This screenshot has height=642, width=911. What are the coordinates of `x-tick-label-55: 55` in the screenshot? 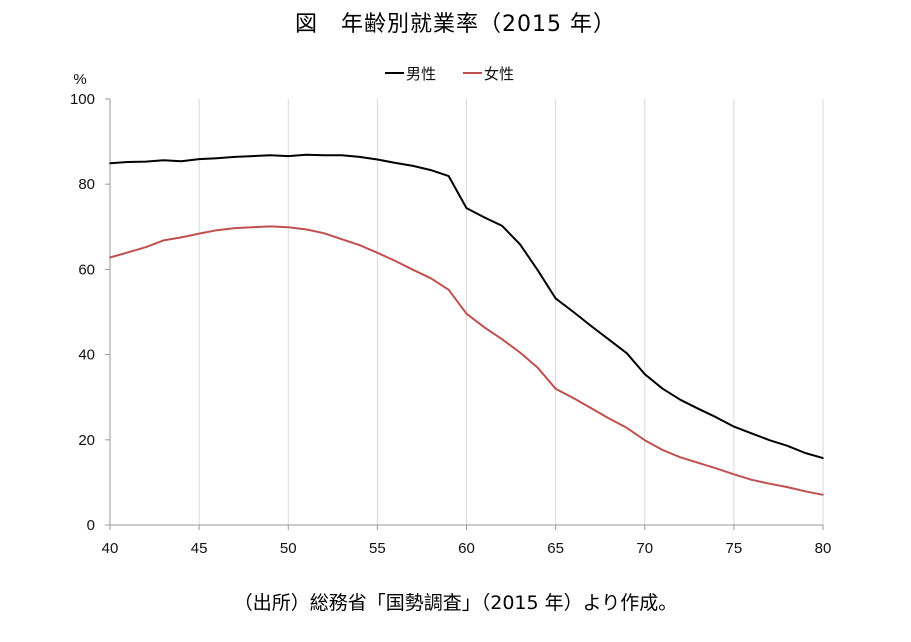 It's located at (377, 548).